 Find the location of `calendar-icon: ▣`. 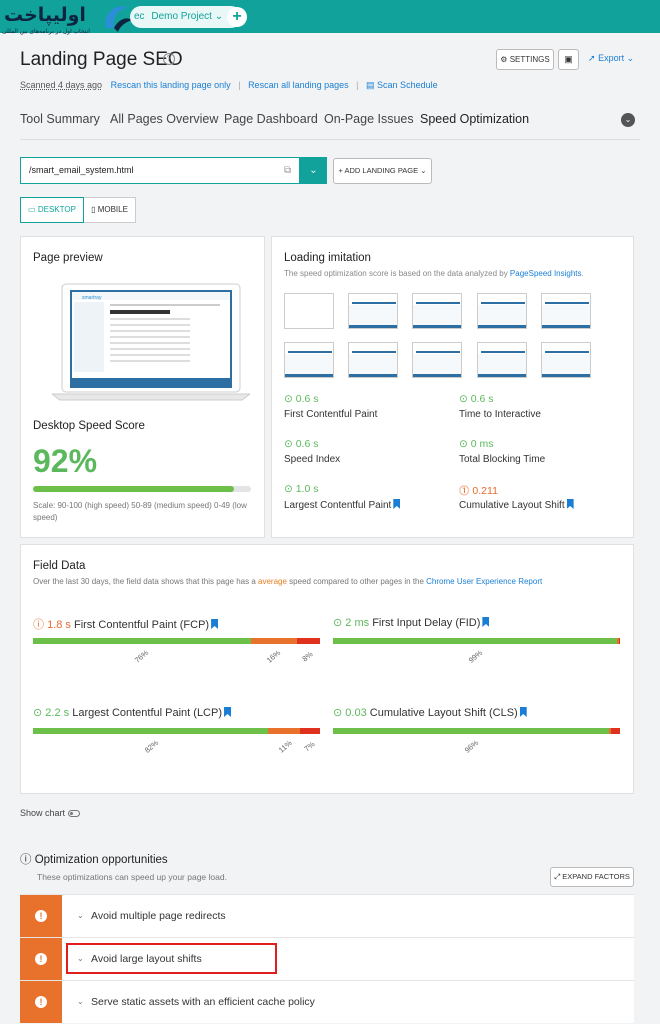

calendar-icon: ▣ is located at coordinates (568, 59).